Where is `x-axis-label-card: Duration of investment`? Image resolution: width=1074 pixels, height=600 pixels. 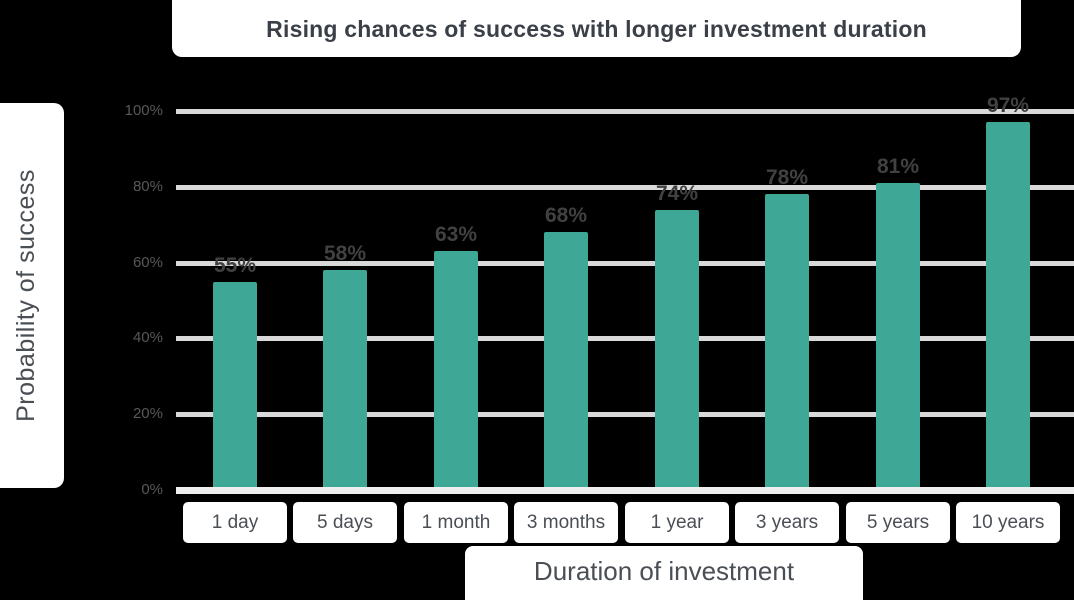 x-axis-label-card: Duration of investment is located at coordinates (664, 573).